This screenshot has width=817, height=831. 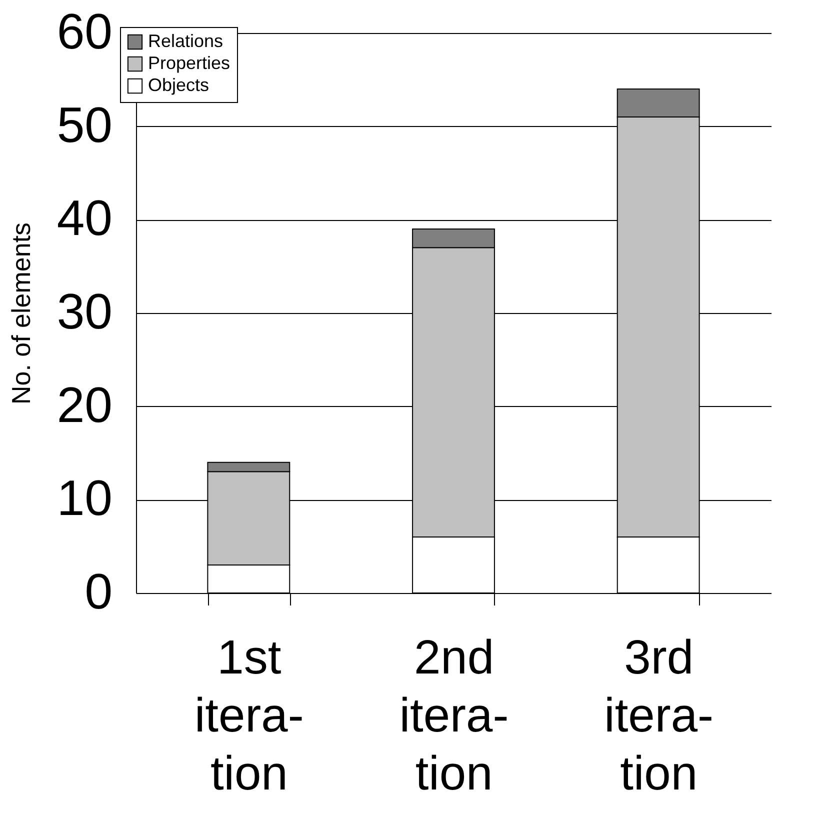 What do you see at coordinates (98, 592) in the screenshot?
I see `y-tick-label: 0` at bounding box center [98, 592].